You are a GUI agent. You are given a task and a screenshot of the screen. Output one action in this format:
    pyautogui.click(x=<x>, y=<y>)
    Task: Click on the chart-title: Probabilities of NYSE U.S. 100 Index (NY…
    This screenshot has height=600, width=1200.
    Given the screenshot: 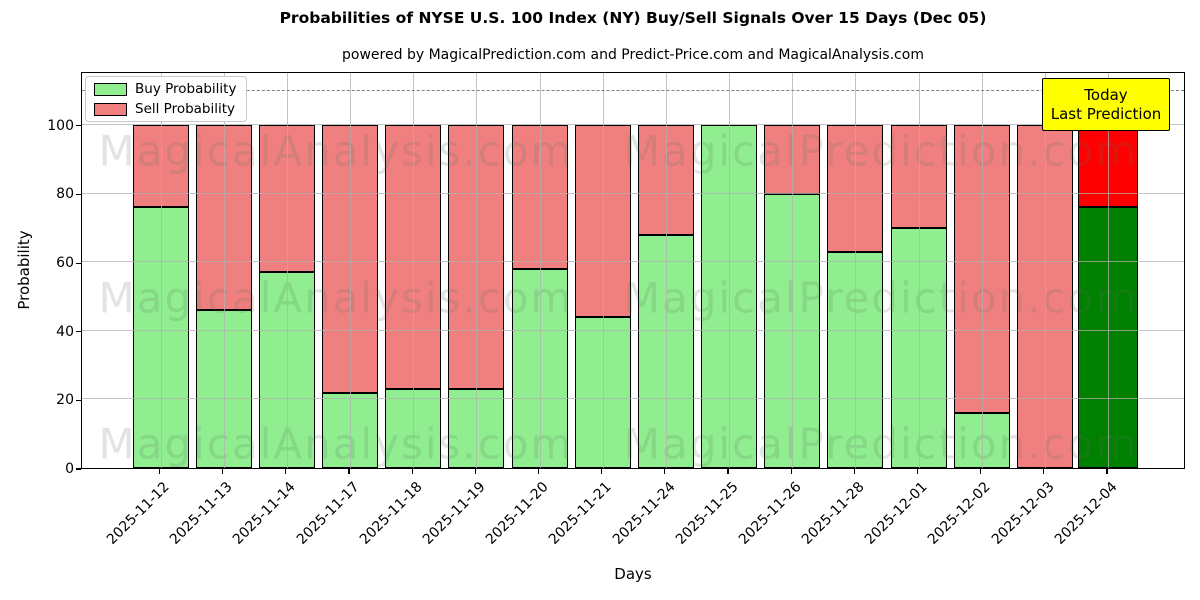 What is the action you would take?
    pyautogui.click(x=633, y=18)
    